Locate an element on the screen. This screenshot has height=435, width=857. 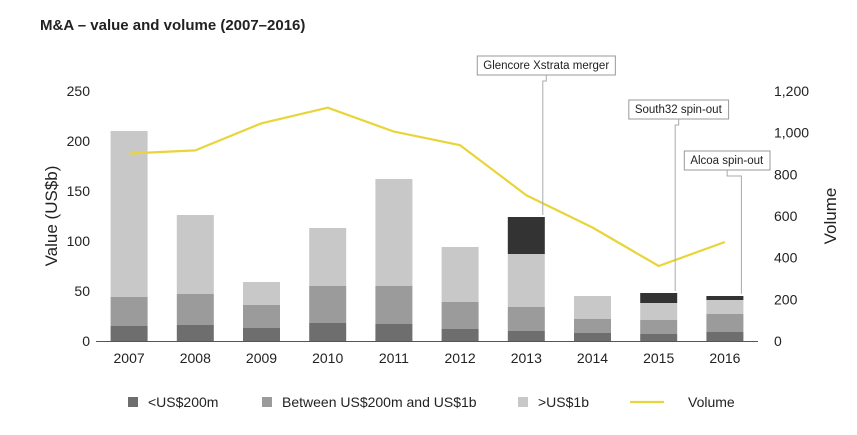
y-left-tick-label: 250 is located at coordinates (79, 91).